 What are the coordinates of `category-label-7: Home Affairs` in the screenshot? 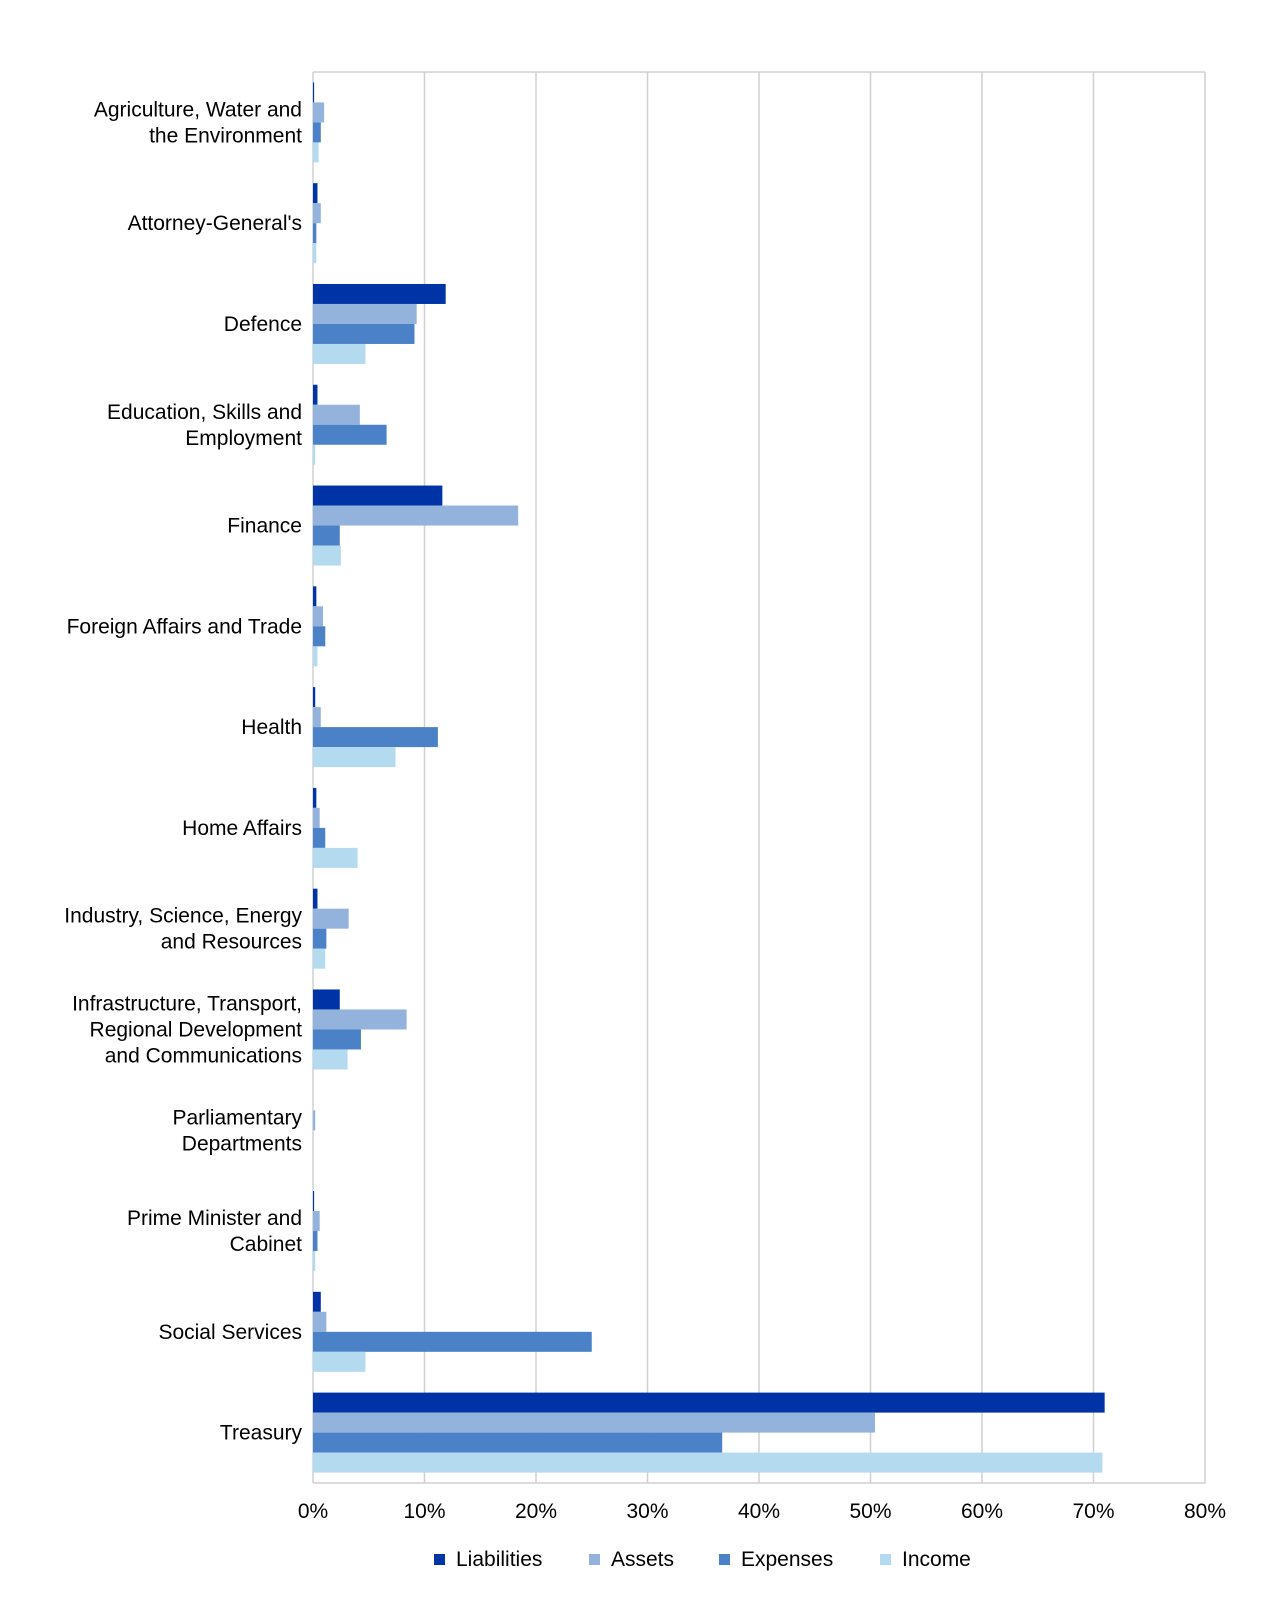 It's located at (242, 828).